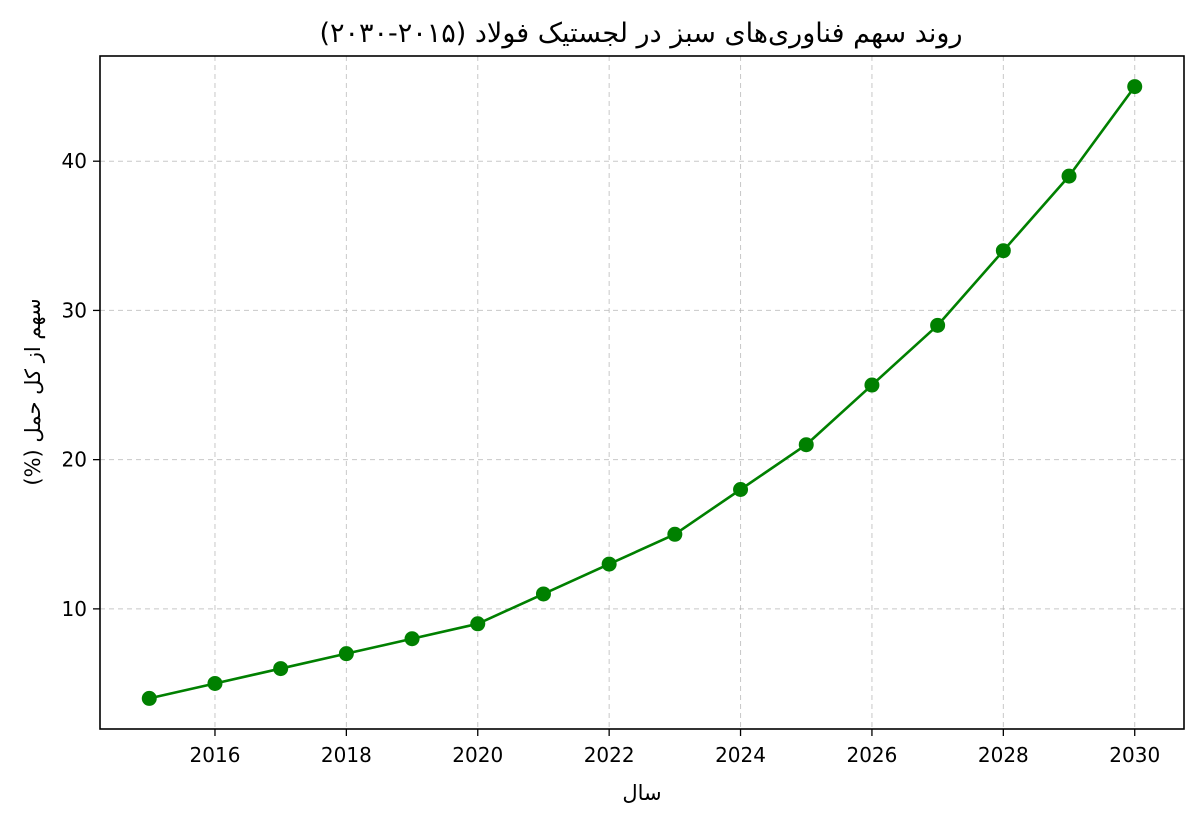  I want to click on x-tick-label: 2020, so click(477, 755).